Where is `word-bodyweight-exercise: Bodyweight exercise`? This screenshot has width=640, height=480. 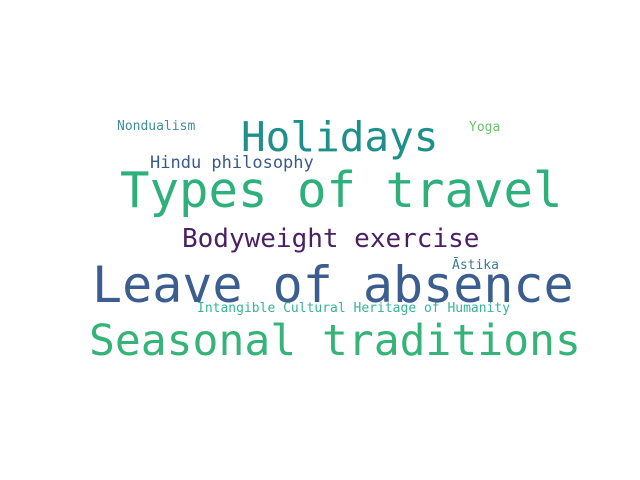 word-bodyweight-exercise: Bodyweight exercise is located at coordinates (331, 239).